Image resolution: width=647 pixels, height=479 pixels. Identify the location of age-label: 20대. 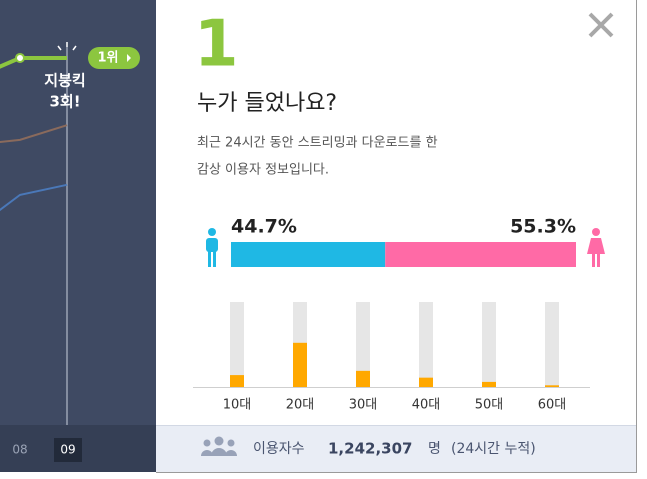
(300, 405).